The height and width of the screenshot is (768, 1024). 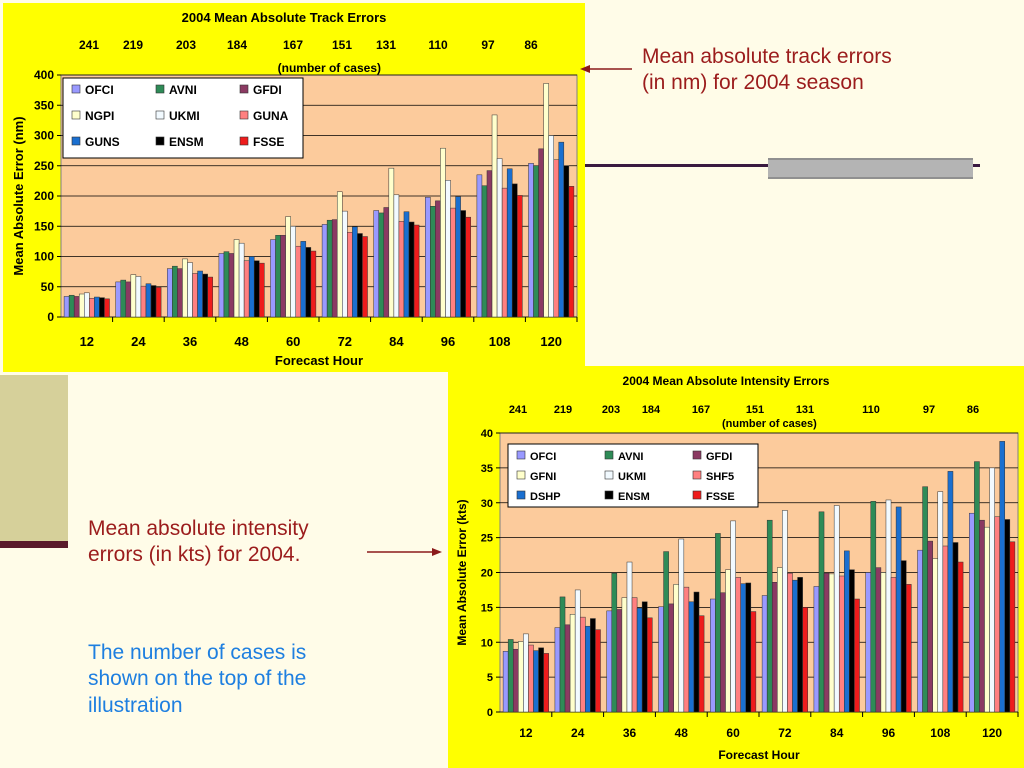 What do you see at coordinates (386, 45) in the screenshot?
I see `case-count-label: 131` at bounding box center [386, 45].